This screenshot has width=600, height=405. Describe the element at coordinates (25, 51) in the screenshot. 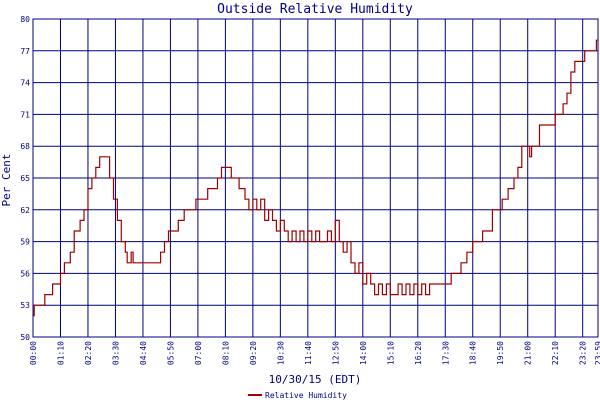

I see `y-tick-label: 77` at that location.